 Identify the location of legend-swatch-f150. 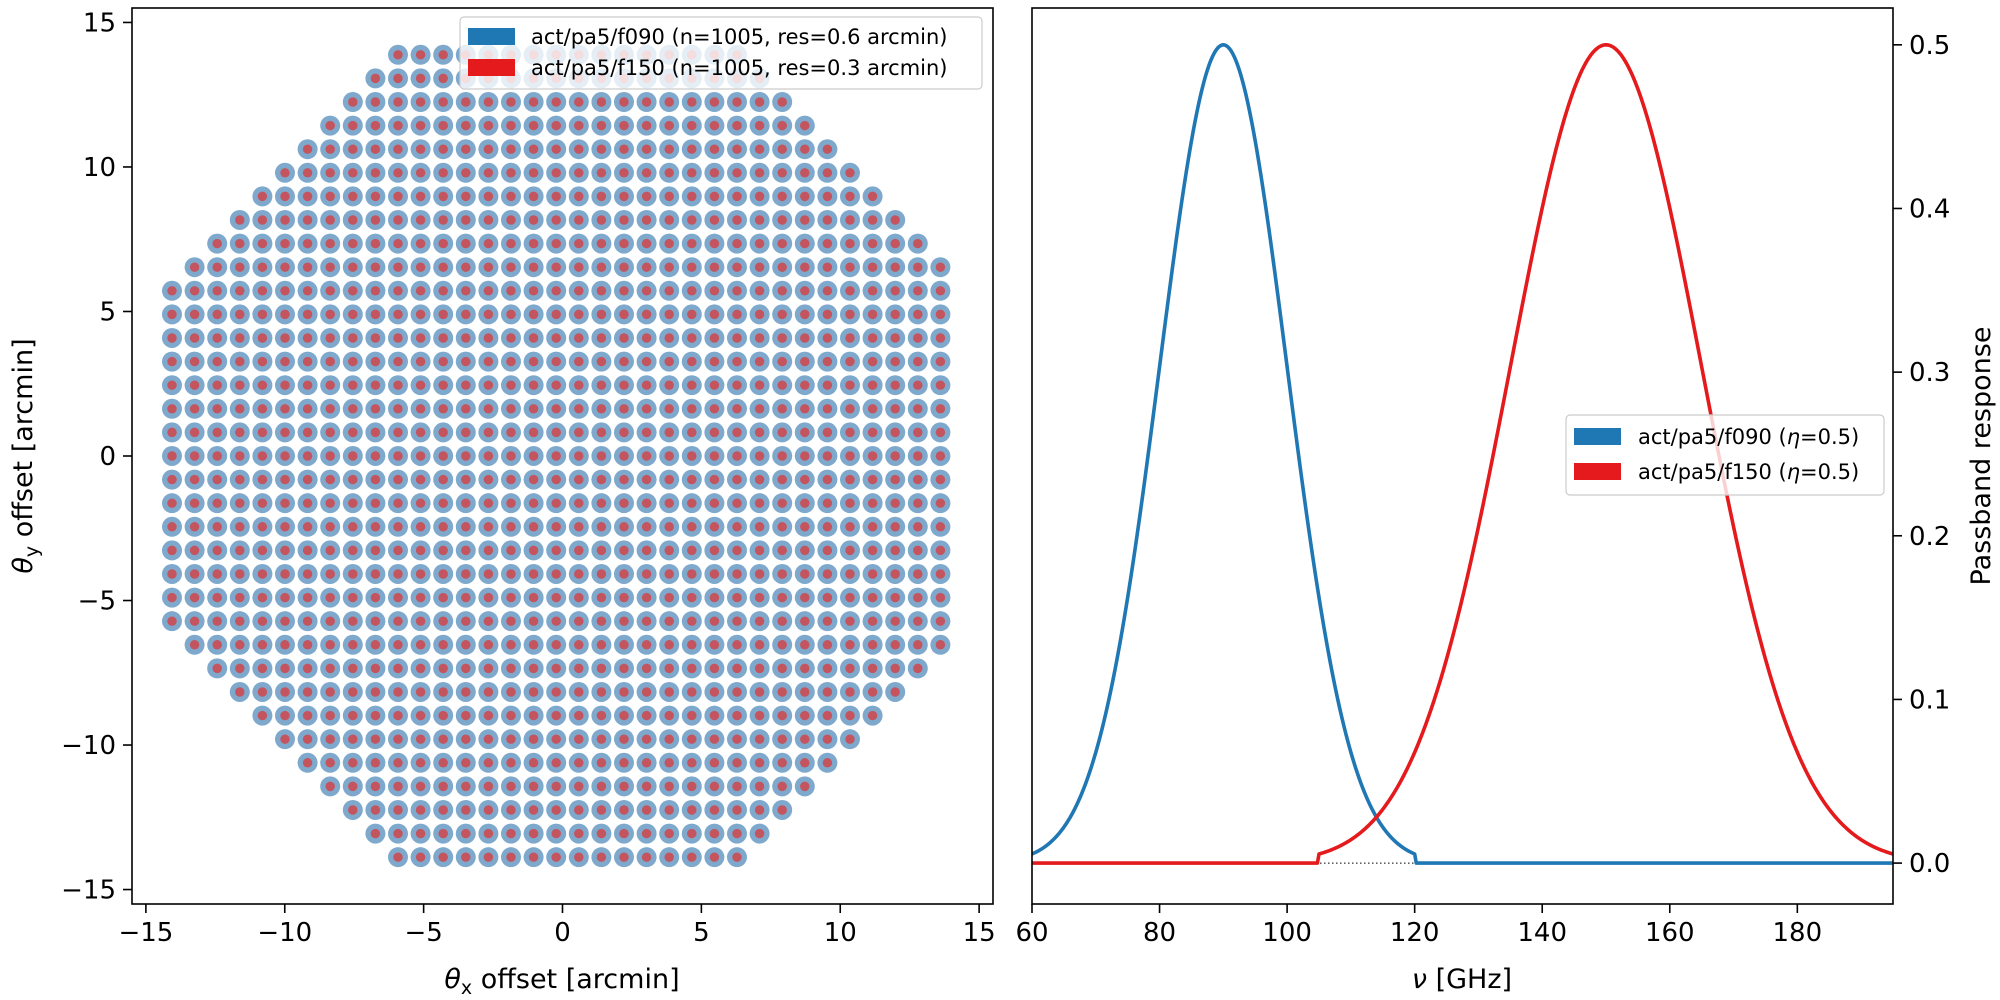
(491, 67).